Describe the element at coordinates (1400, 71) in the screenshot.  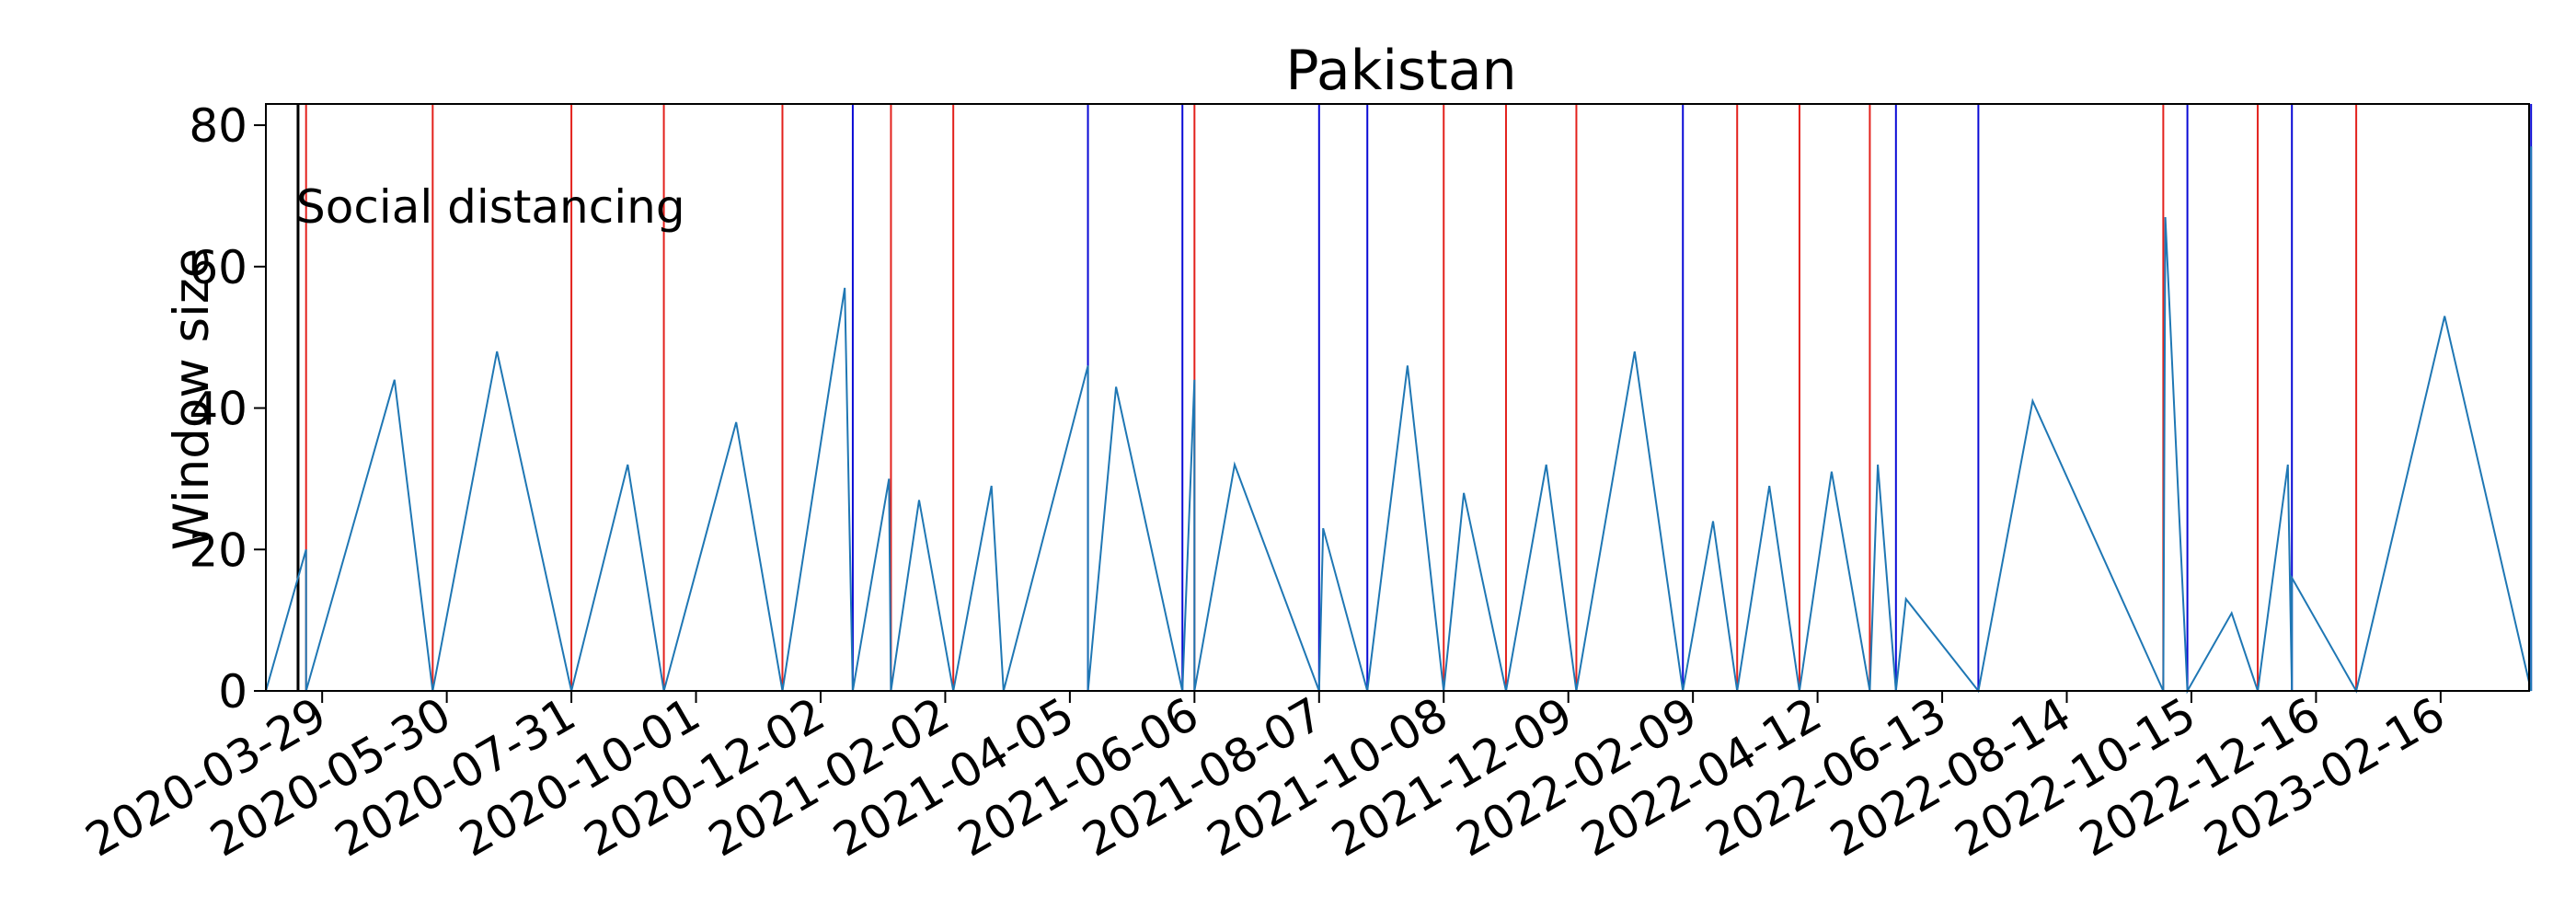
I see `chart-title: Pakistan` at that location.